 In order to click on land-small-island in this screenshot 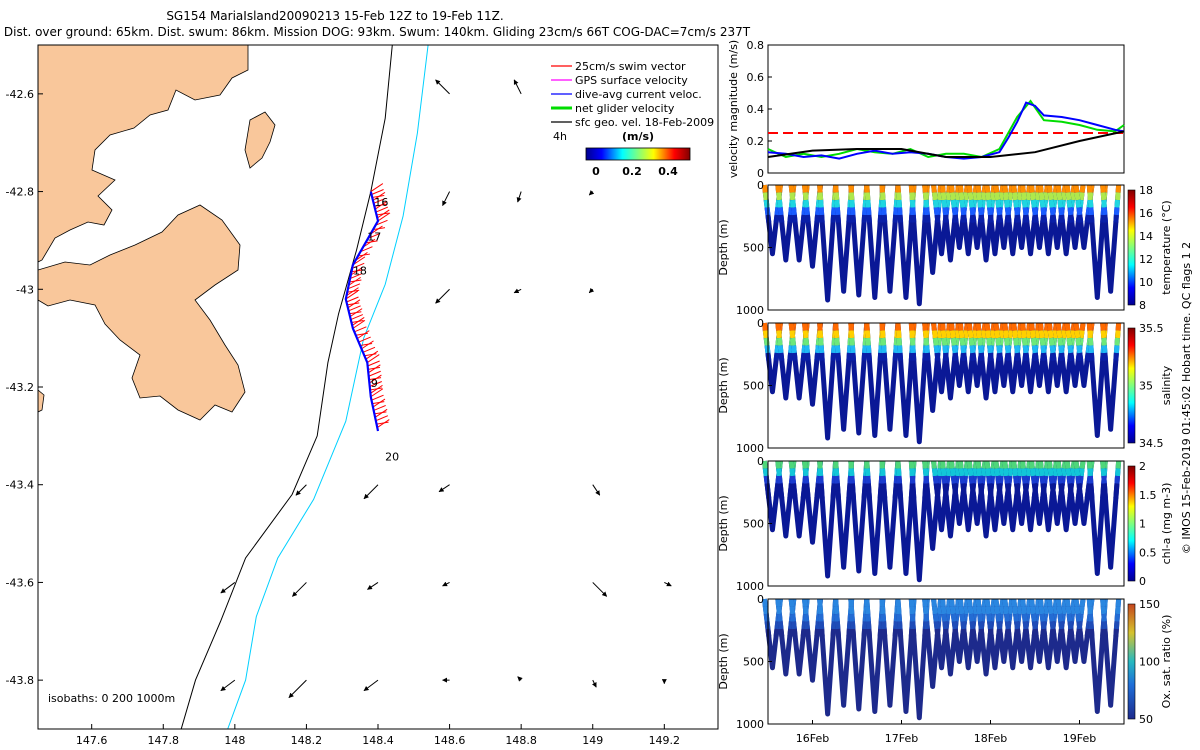, I will do `click(41, 401)`.